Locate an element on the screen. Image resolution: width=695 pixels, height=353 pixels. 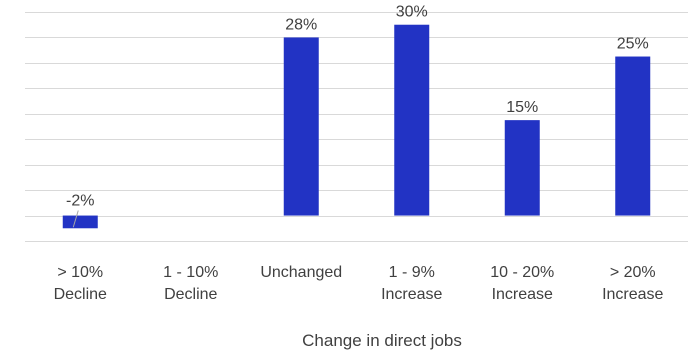
category-tick-label: Unchanged is located at coordinates (301, 272).